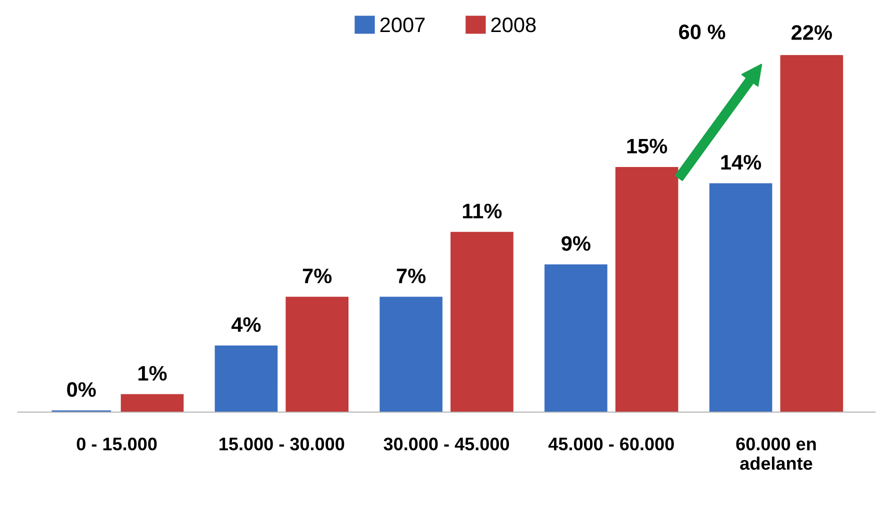 The height and width of the screenshot is (525, 893). What do you see at coordinates (402, 25) in the screenshot?
I see `legend-label: 2007` at bounding box center [402, 25].